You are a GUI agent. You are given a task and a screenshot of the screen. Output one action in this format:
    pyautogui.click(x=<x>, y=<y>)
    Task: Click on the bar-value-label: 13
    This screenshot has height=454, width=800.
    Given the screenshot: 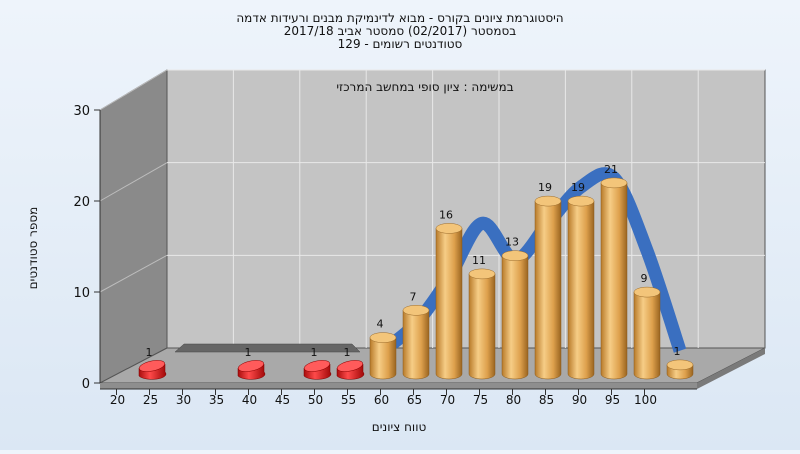 What is the action you would take?
    pyautogui.click(x=512, y=242)
    